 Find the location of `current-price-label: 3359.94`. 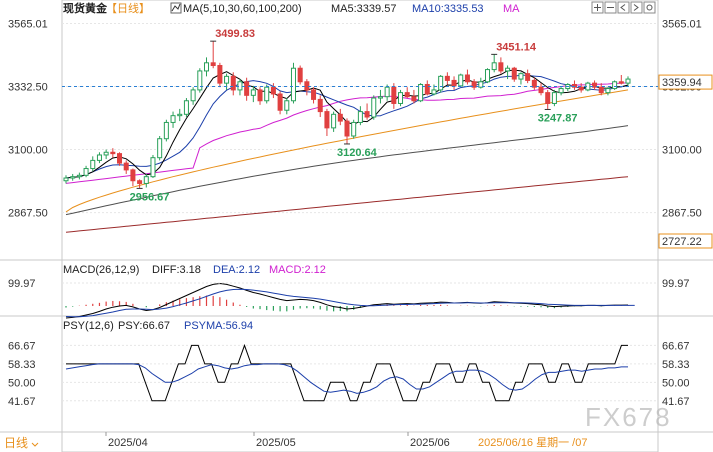

current-price-label: 3359.94 is located at coordinates (682, 83).